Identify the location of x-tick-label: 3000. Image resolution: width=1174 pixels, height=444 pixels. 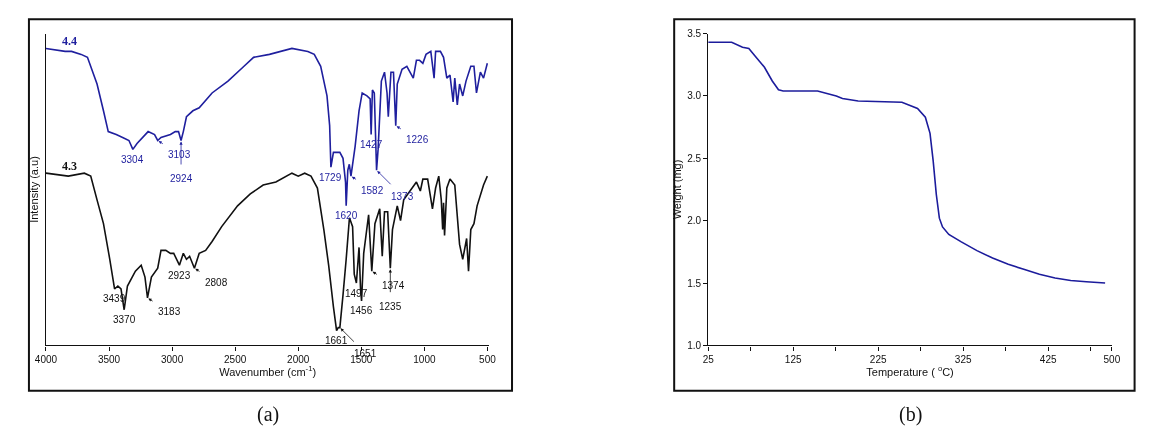
(172, 359).